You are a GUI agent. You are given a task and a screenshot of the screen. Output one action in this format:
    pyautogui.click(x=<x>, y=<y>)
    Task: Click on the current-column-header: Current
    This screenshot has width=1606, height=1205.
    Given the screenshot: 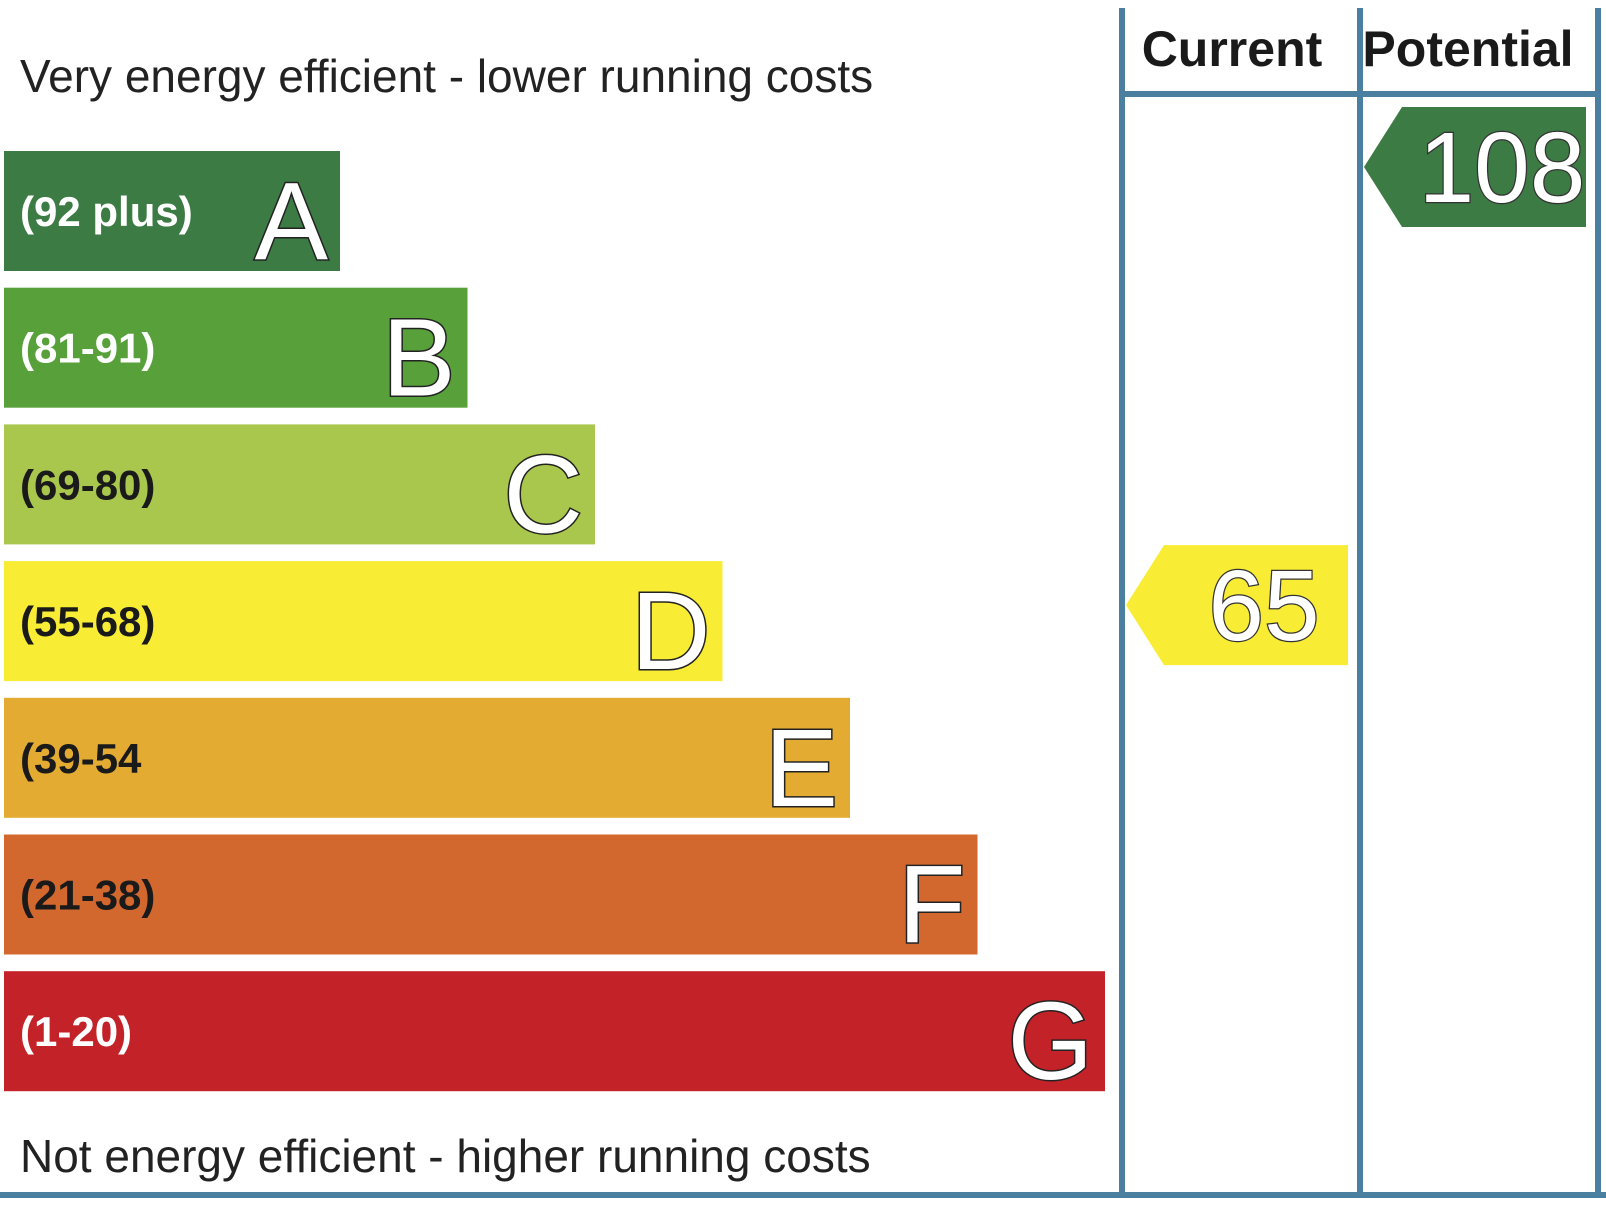 What is the action you would take?
    pyautogui.click(x=1232, y=49)
    